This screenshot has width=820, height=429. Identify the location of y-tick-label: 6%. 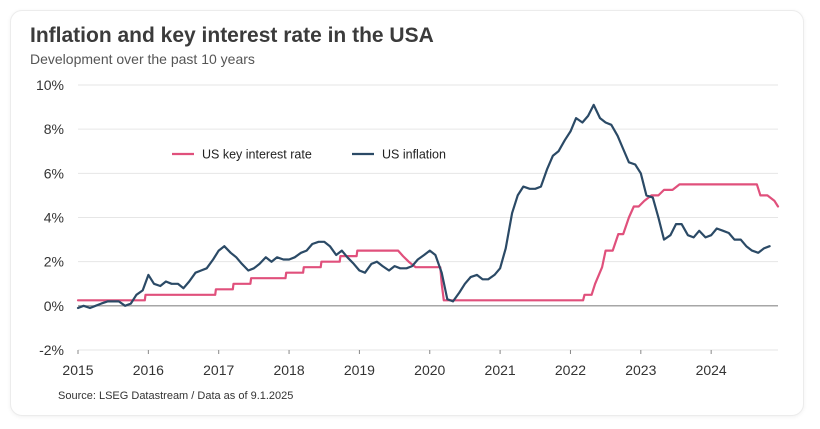
(54, 173).